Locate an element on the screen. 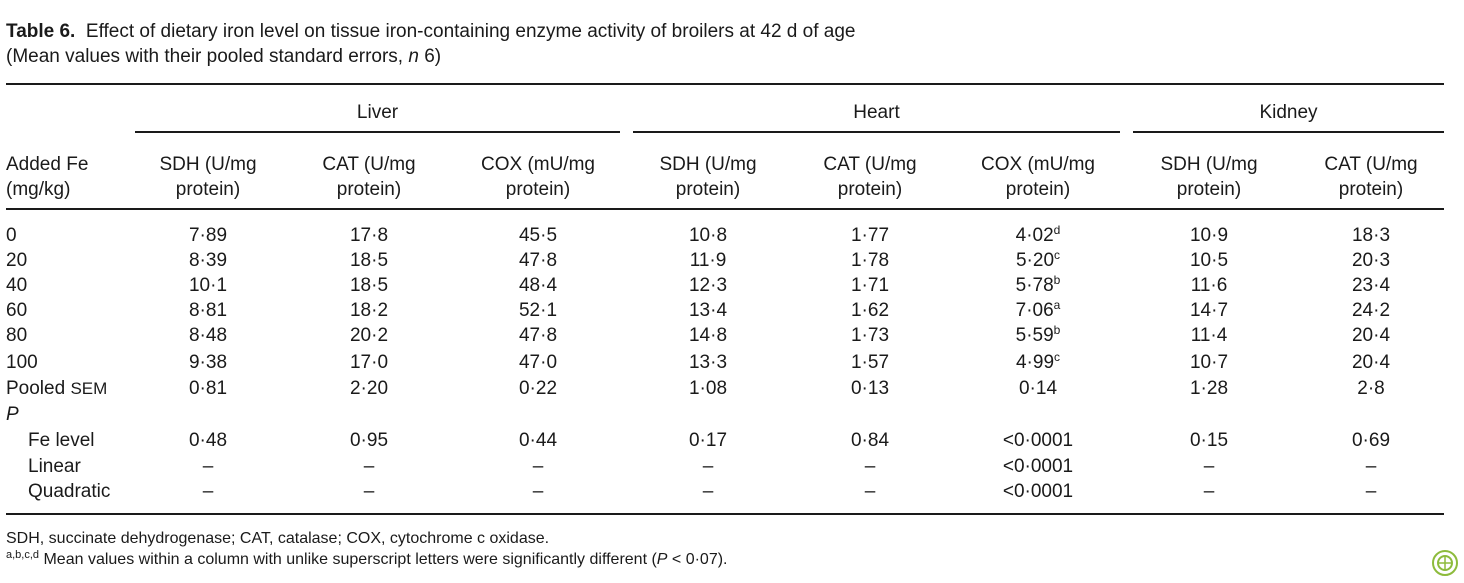  cell-value: 10·7 is located at coordinates (1209, 362).